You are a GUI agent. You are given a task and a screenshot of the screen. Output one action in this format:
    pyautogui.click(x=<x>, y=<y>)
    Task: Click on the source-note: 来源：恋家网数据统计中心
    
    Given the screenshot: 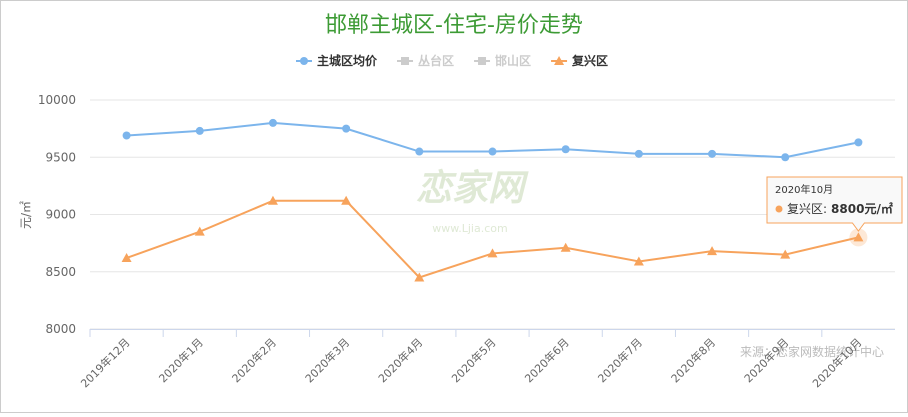 What is the action you would take?
    pyautogui.click(x=812, y=351)
    